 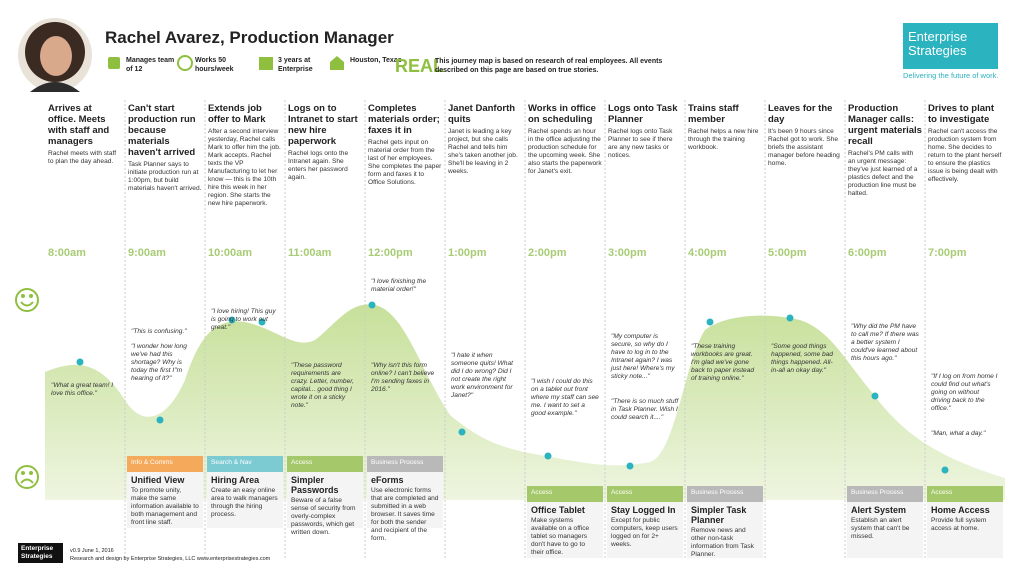 I want to click on step-title: Trains staff member, so click(x=713, y=114).